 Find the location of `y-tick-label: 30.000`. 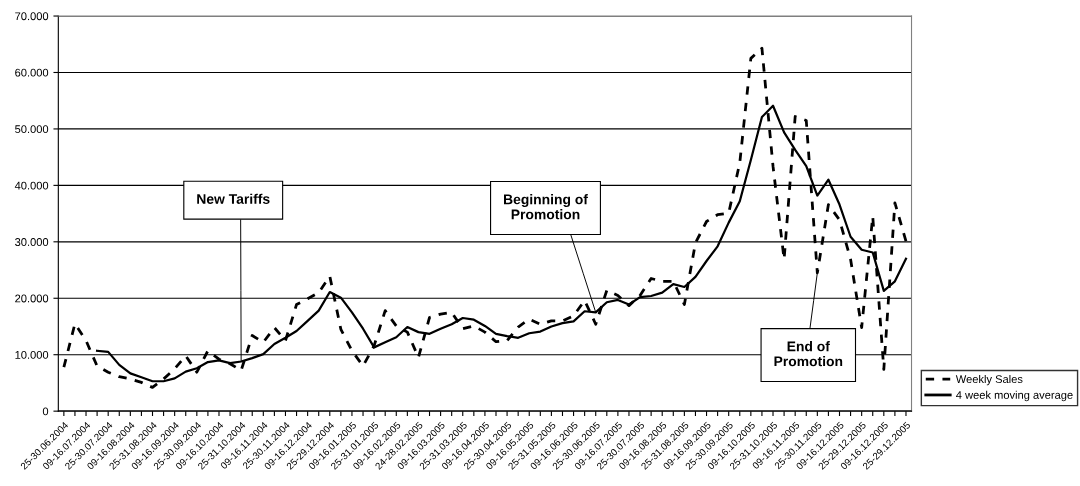

y-tick-label: 30.000 is located at coordinates (32, 242).